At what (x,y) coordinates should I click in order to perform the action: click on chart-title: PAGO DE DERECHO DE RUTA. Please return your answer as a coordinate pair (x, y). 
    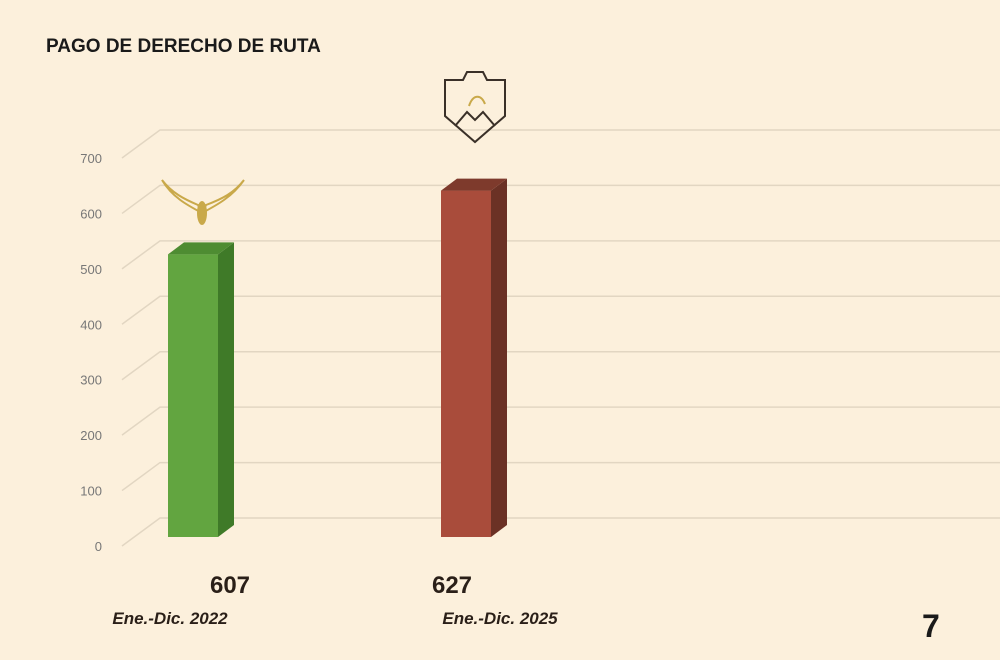
    Looking at the image, I should click on (183, 46).